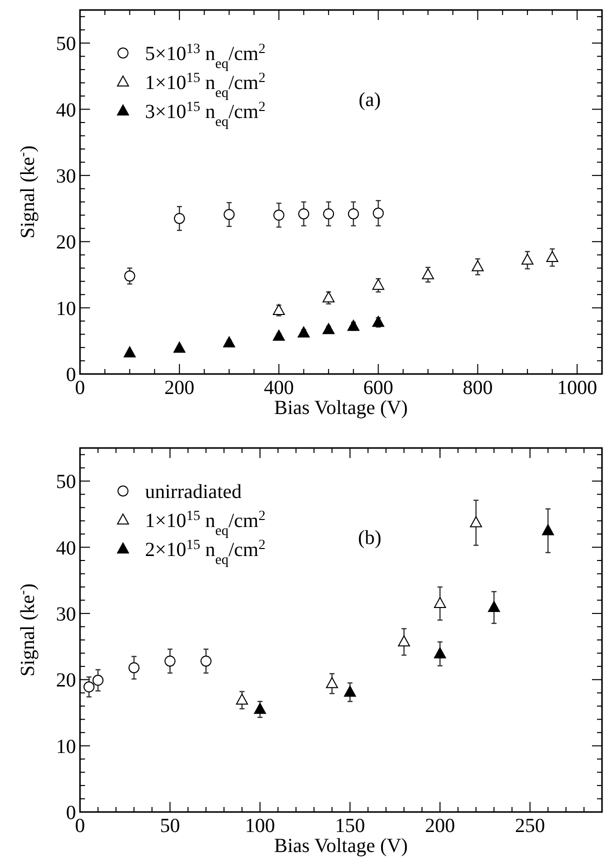  I want to click on legend-label: 2×10$^{15}$ n$_{eq}$/cm$^{2}$, so click(205, 553).